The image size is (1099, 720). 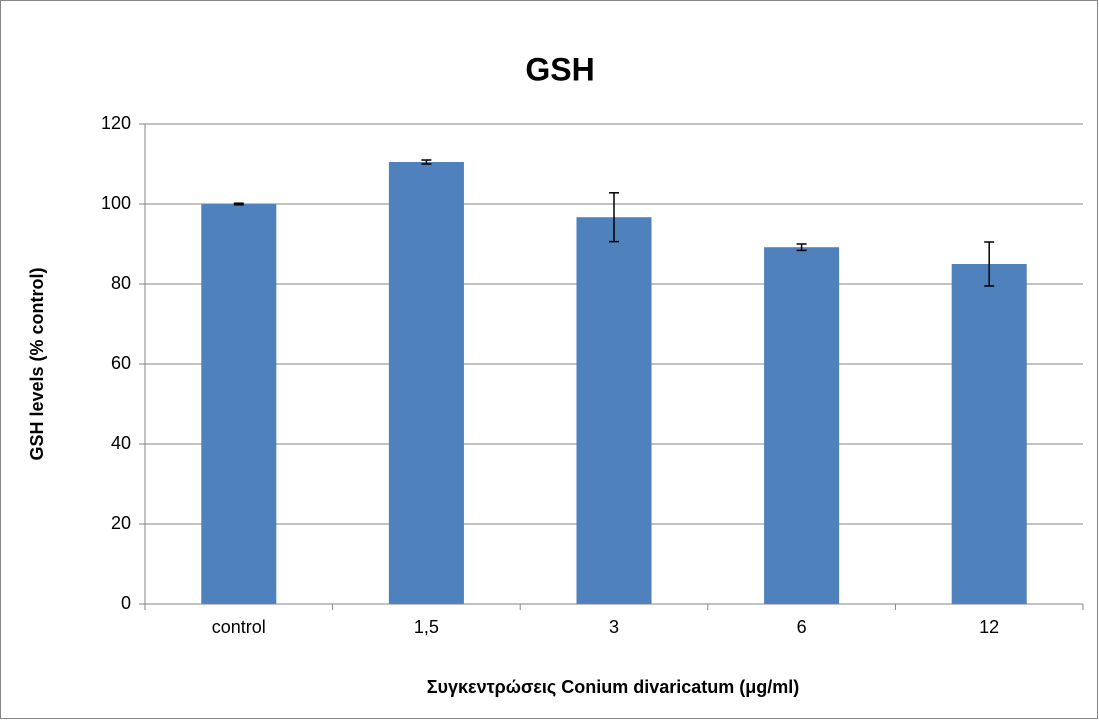 I want to click on y-tick-label: 80, so click(x=121, y=283).